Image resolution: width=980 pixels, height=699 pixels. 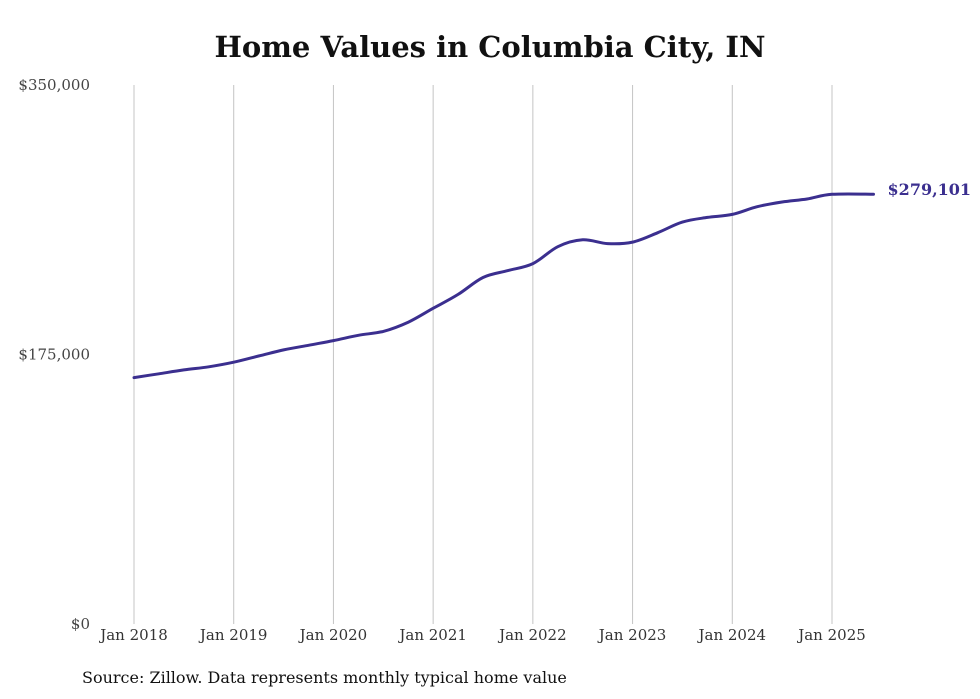 What do you see at coordinates (532, 635) in the screenshot?
I see `x-tick-label: Jan 2022` at bounding box center [532, 635].